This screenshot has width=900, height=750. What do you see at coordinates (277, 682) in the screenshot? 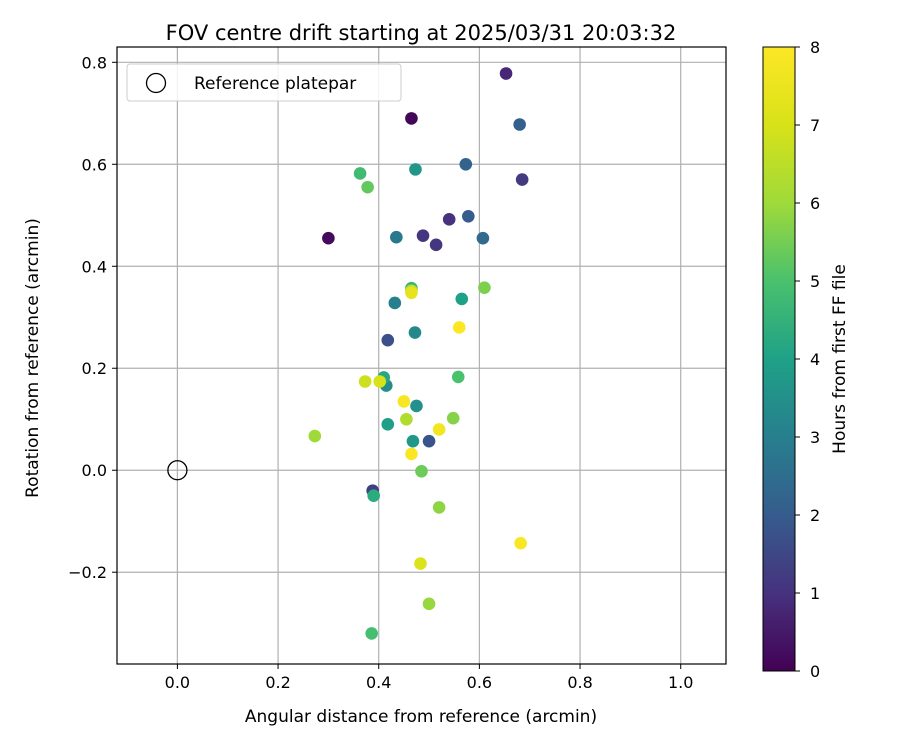
I see `x-tick-label: 0.2` at bounding box center [277, 682].